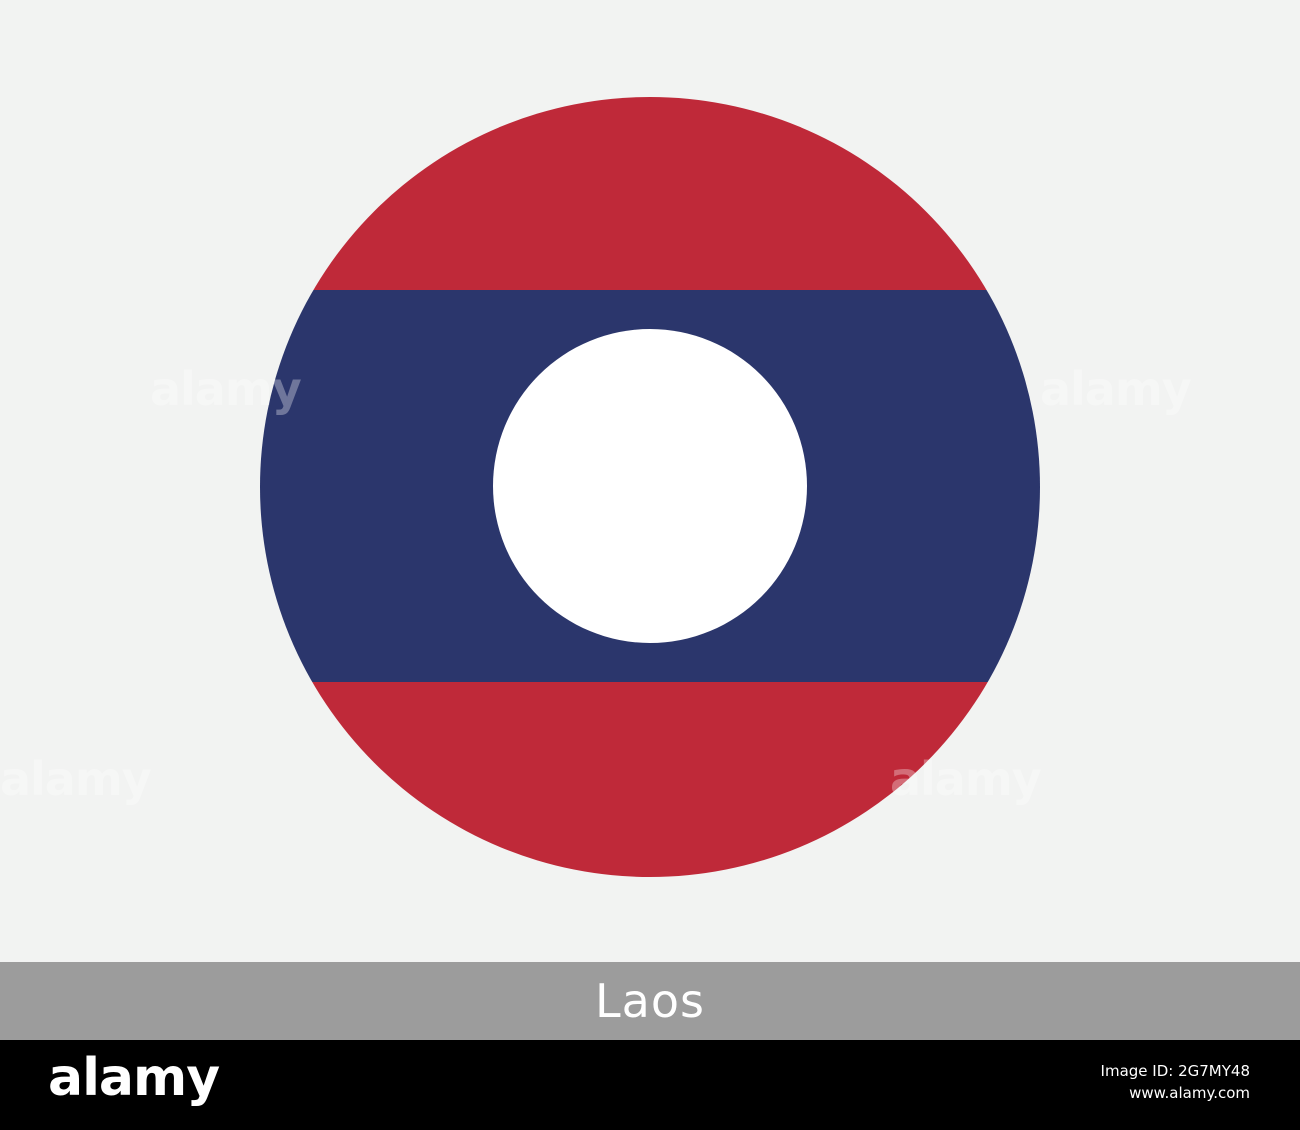  Describe the element at coordinates (650, 193) in the screenshot. I see `red-band-top` at that location.